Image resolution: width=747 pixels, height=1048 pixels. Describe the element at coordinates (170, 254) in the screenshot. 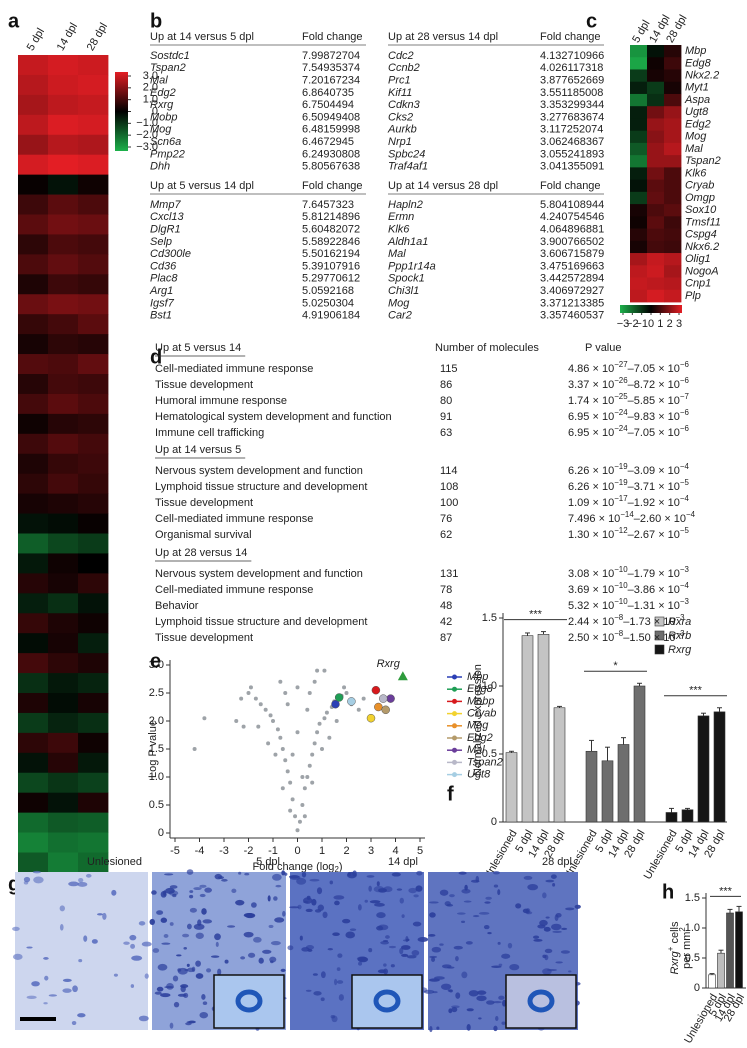

I see `gene-name: Cd300le` at that location.